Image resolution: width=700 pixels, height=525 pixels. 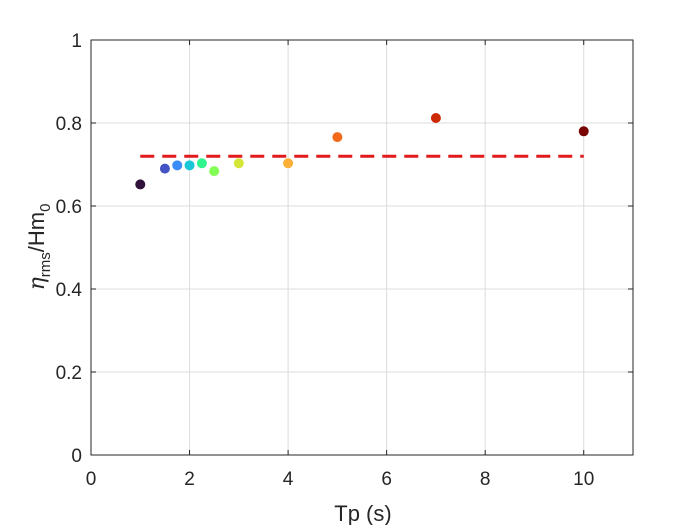 What do you see at coordinates (69, 373) in the screenshot?
I see `y-tick-label: 0.2` at bounding box center [69, 373].